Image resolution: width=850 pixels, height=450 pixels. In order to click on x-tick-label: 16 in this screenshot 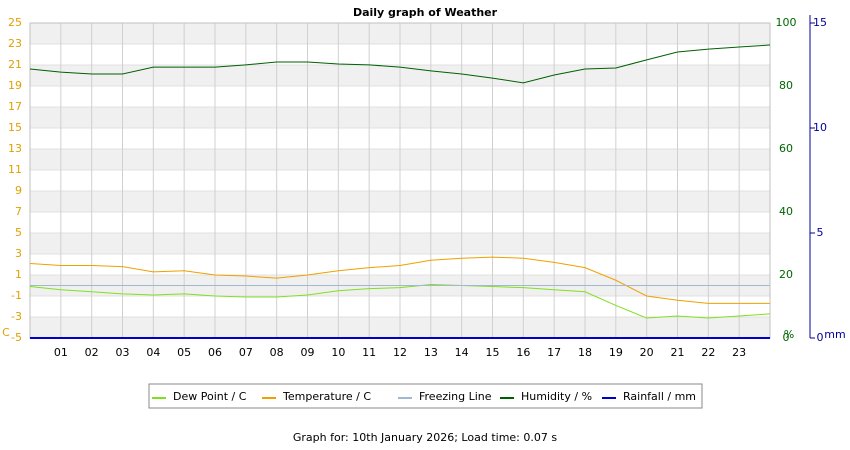, I will do `click(523, 352)`.